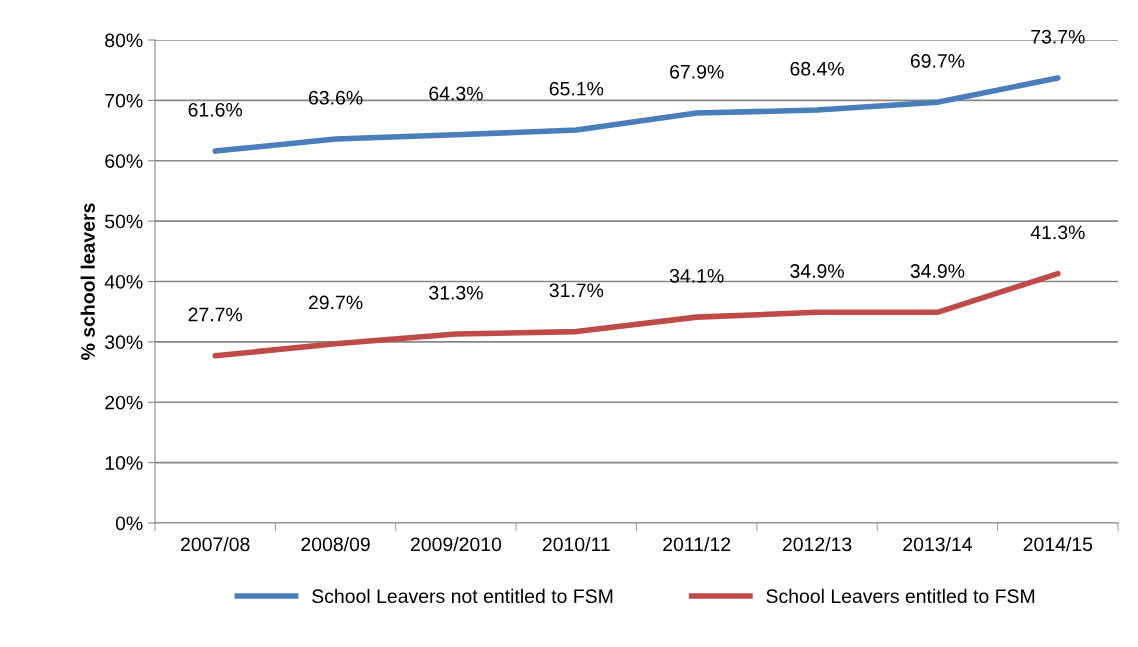 This screenshot has width=1138, height=647. What do you see at coordinates (215, 544) in the screenshot?
I see `x-tick-label: 2007/08` at bounding box center [215, 544].